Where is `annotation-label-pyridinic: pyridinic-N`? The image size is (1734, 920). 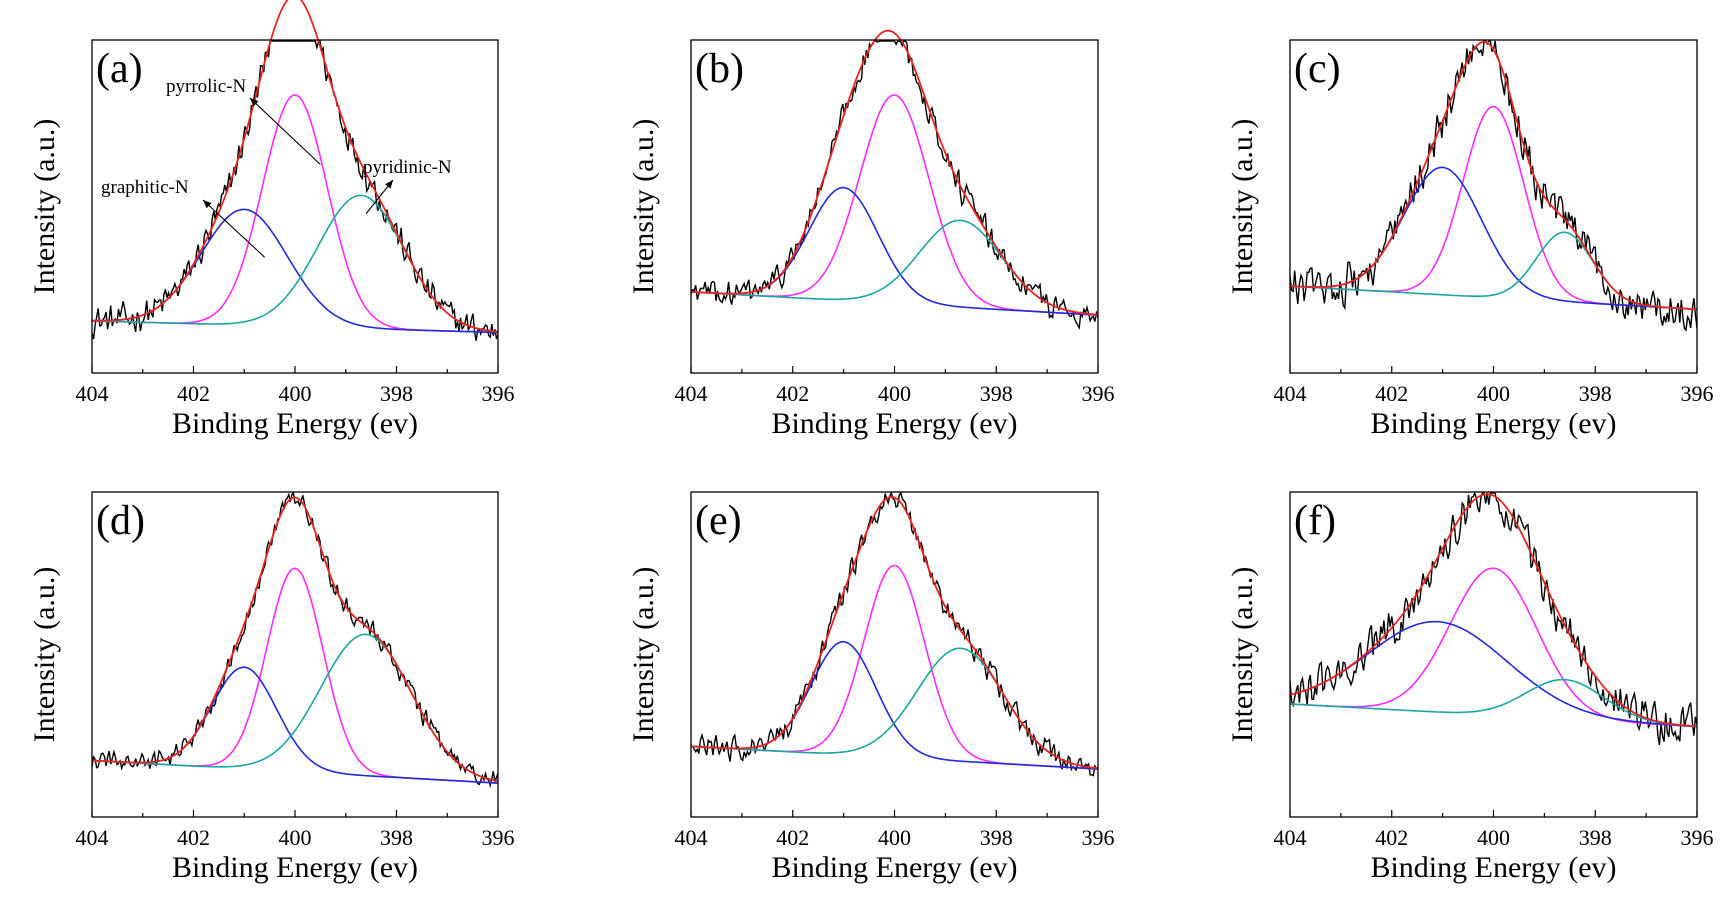 annotation-label-pyridinic: pyridinic-N is located at coordinates (407, 167).